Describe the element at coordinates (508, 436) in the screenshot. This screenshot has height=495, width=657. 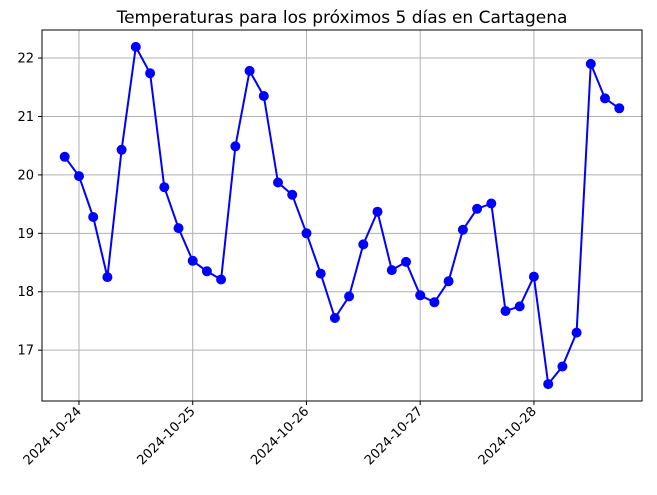
I see `x-tick-label: 2024-10-28` at that location.